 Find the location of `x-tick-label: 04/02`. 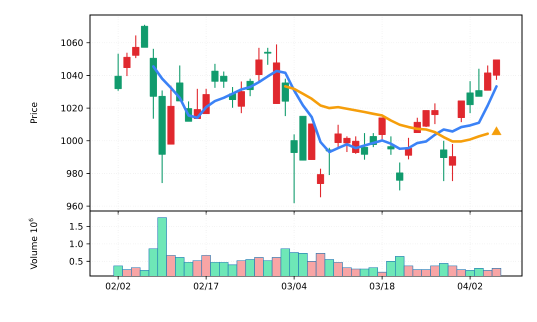

x-tick-label: 04/02 is located at coordinates (470, 286).